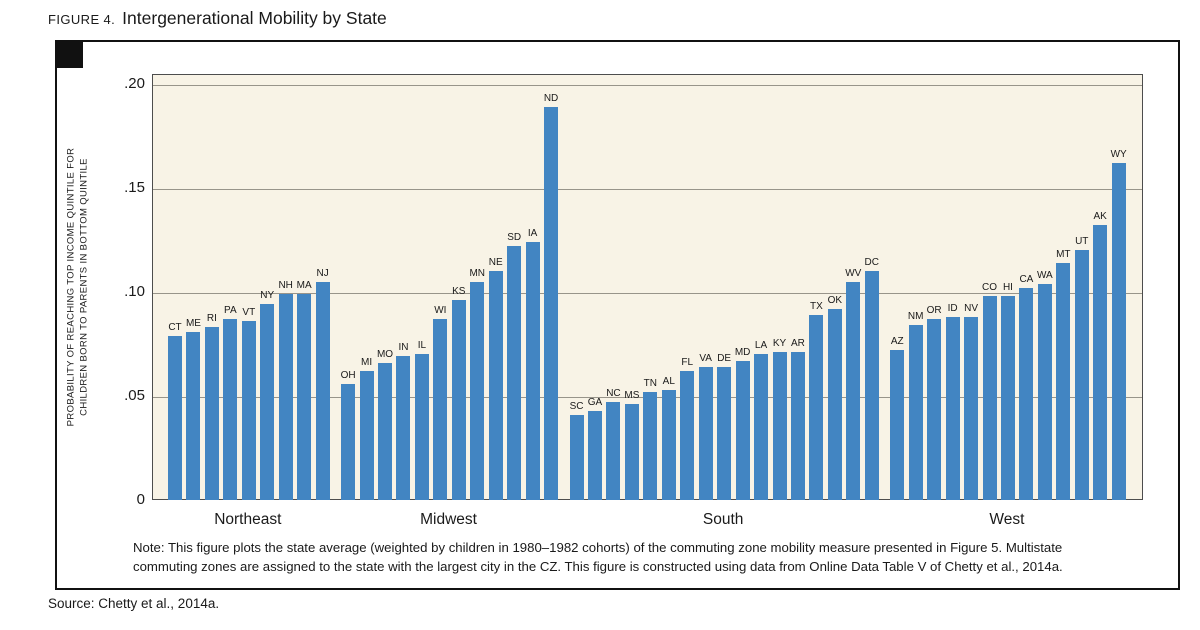  Describe the element at coordinates (249, 313) in the screenshot. I see `state-label-vt: VT` at that location.